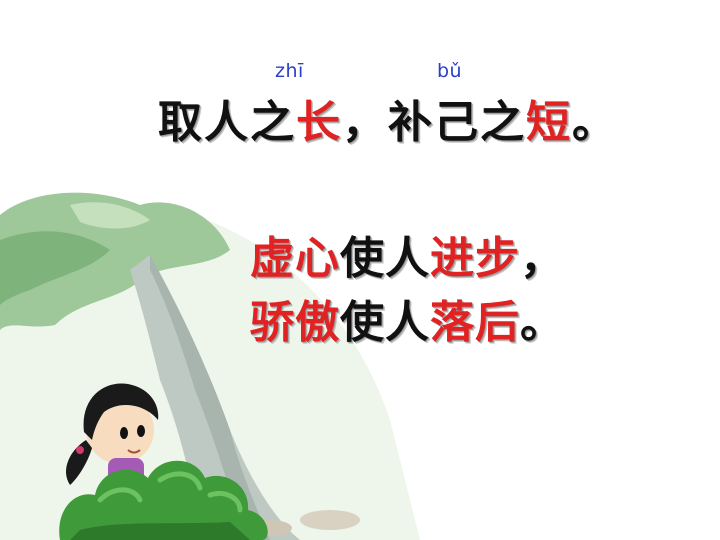  What do you see at coordinates (295, 258) in the screenshot?
I see `line2-highlight-xuxin: 虚心` at bounding box center [295, 258].